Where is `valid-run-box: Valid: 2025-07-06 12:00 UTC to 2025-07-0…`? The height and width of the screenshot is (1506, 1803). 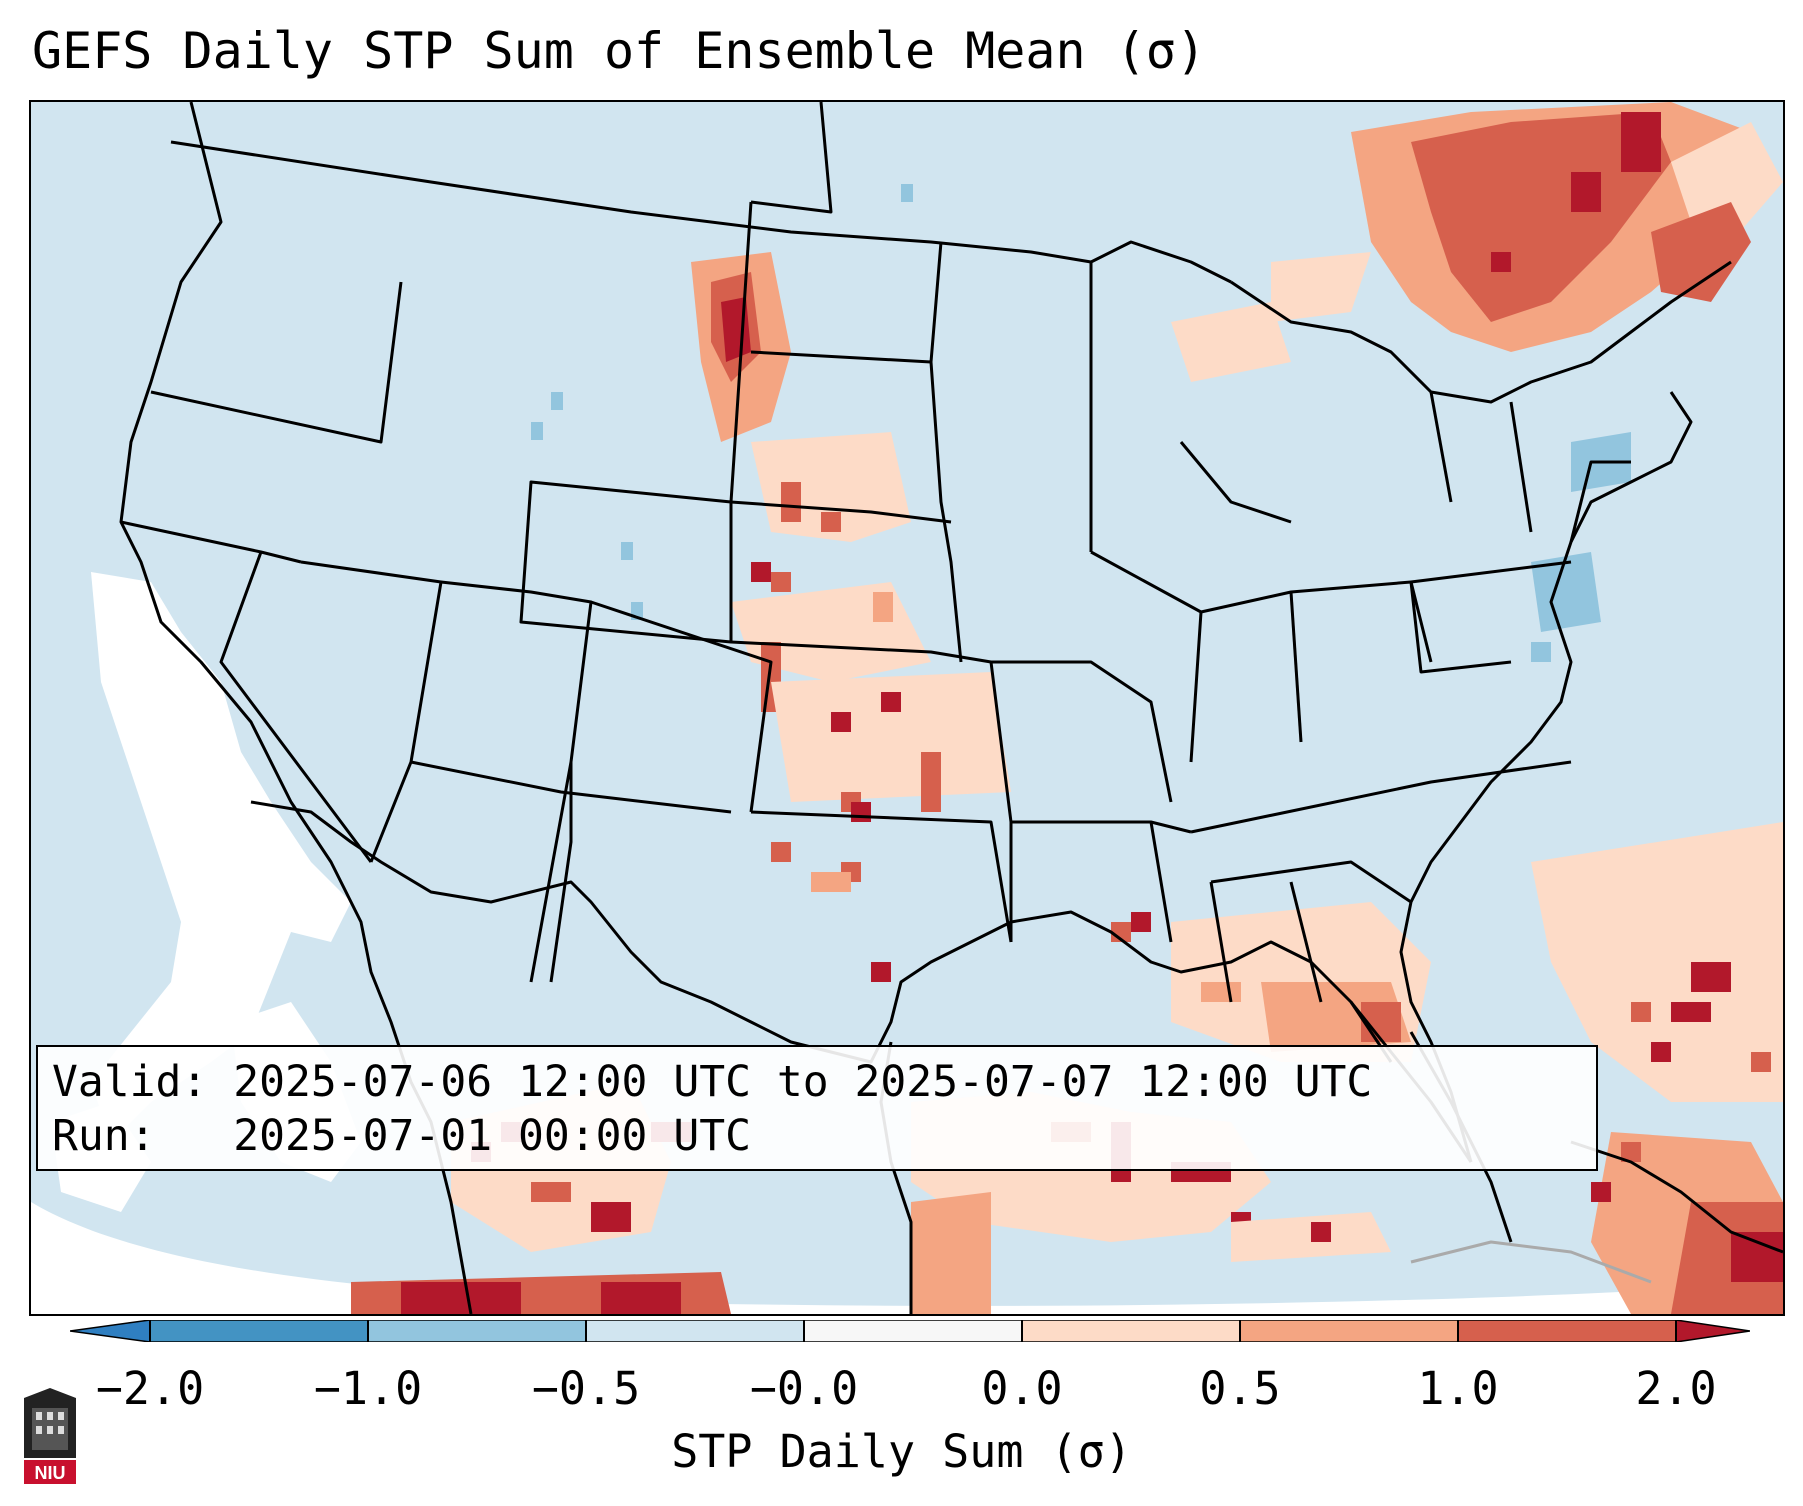 valid-run-box: Valid: 2025-07-06 12:00 UTC to 2025-07-0… is located at coordinates (817, 1108).